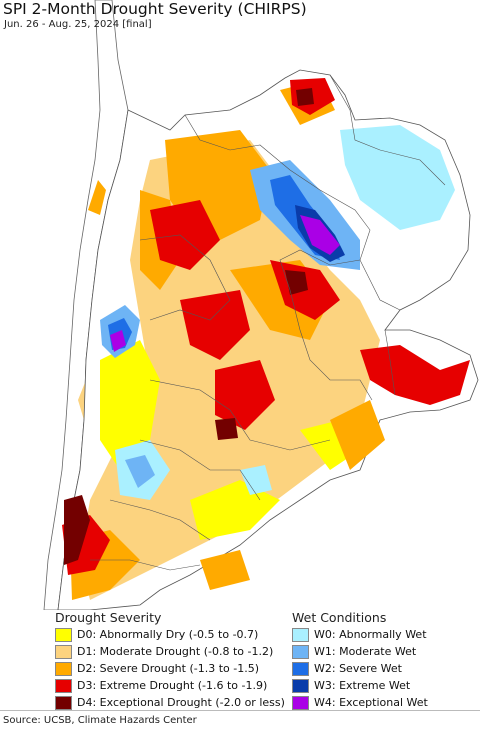  I want to click on legend-label-d1: D1: Moderate Drought (-0.8 to -1.2), so click(175, 651).